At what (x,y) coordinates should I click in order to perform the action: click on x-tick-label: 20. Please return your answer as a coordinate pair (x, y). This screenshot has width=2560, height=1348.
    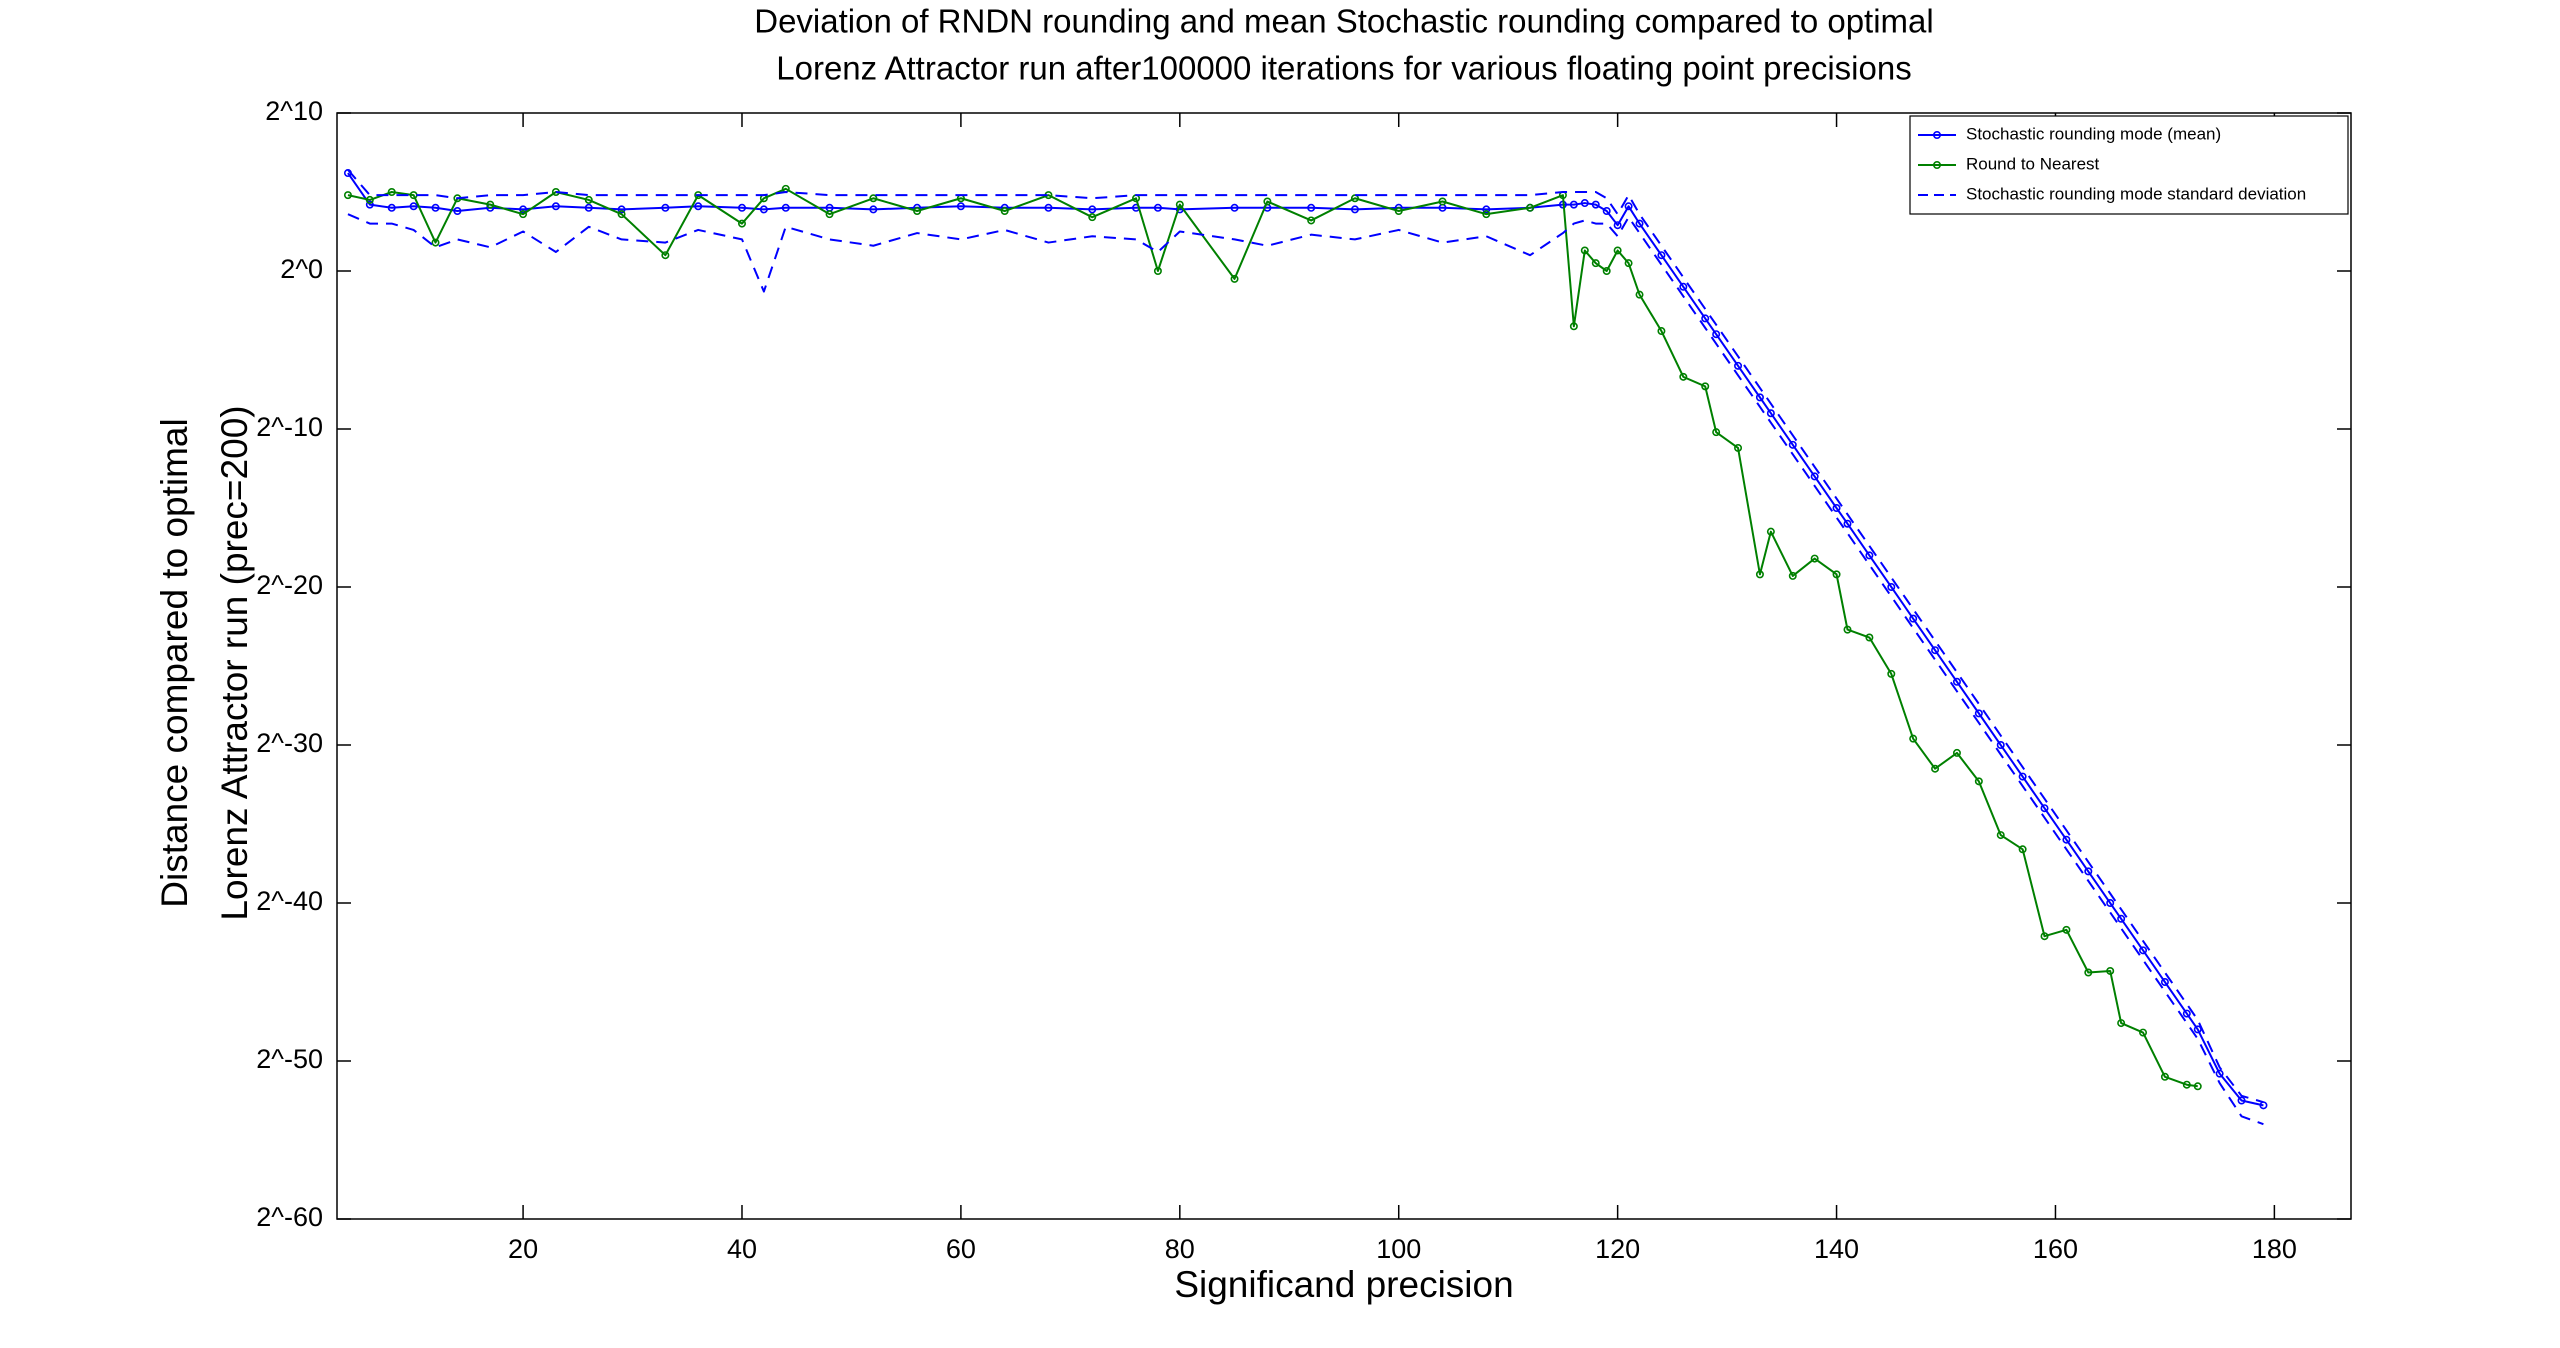
    Looking at the image, I should click on (523, 1249).